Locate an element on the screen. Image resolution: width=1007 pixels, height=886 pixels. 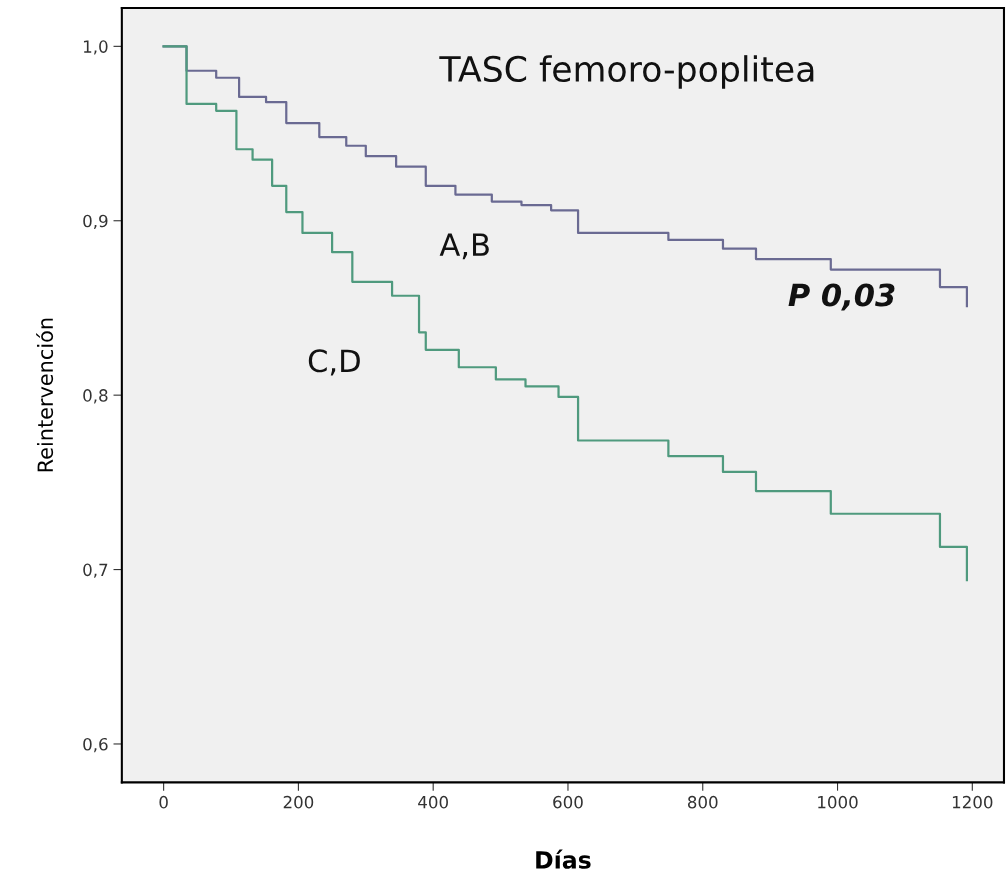
text: C,D is located at coordinates (334, 362).